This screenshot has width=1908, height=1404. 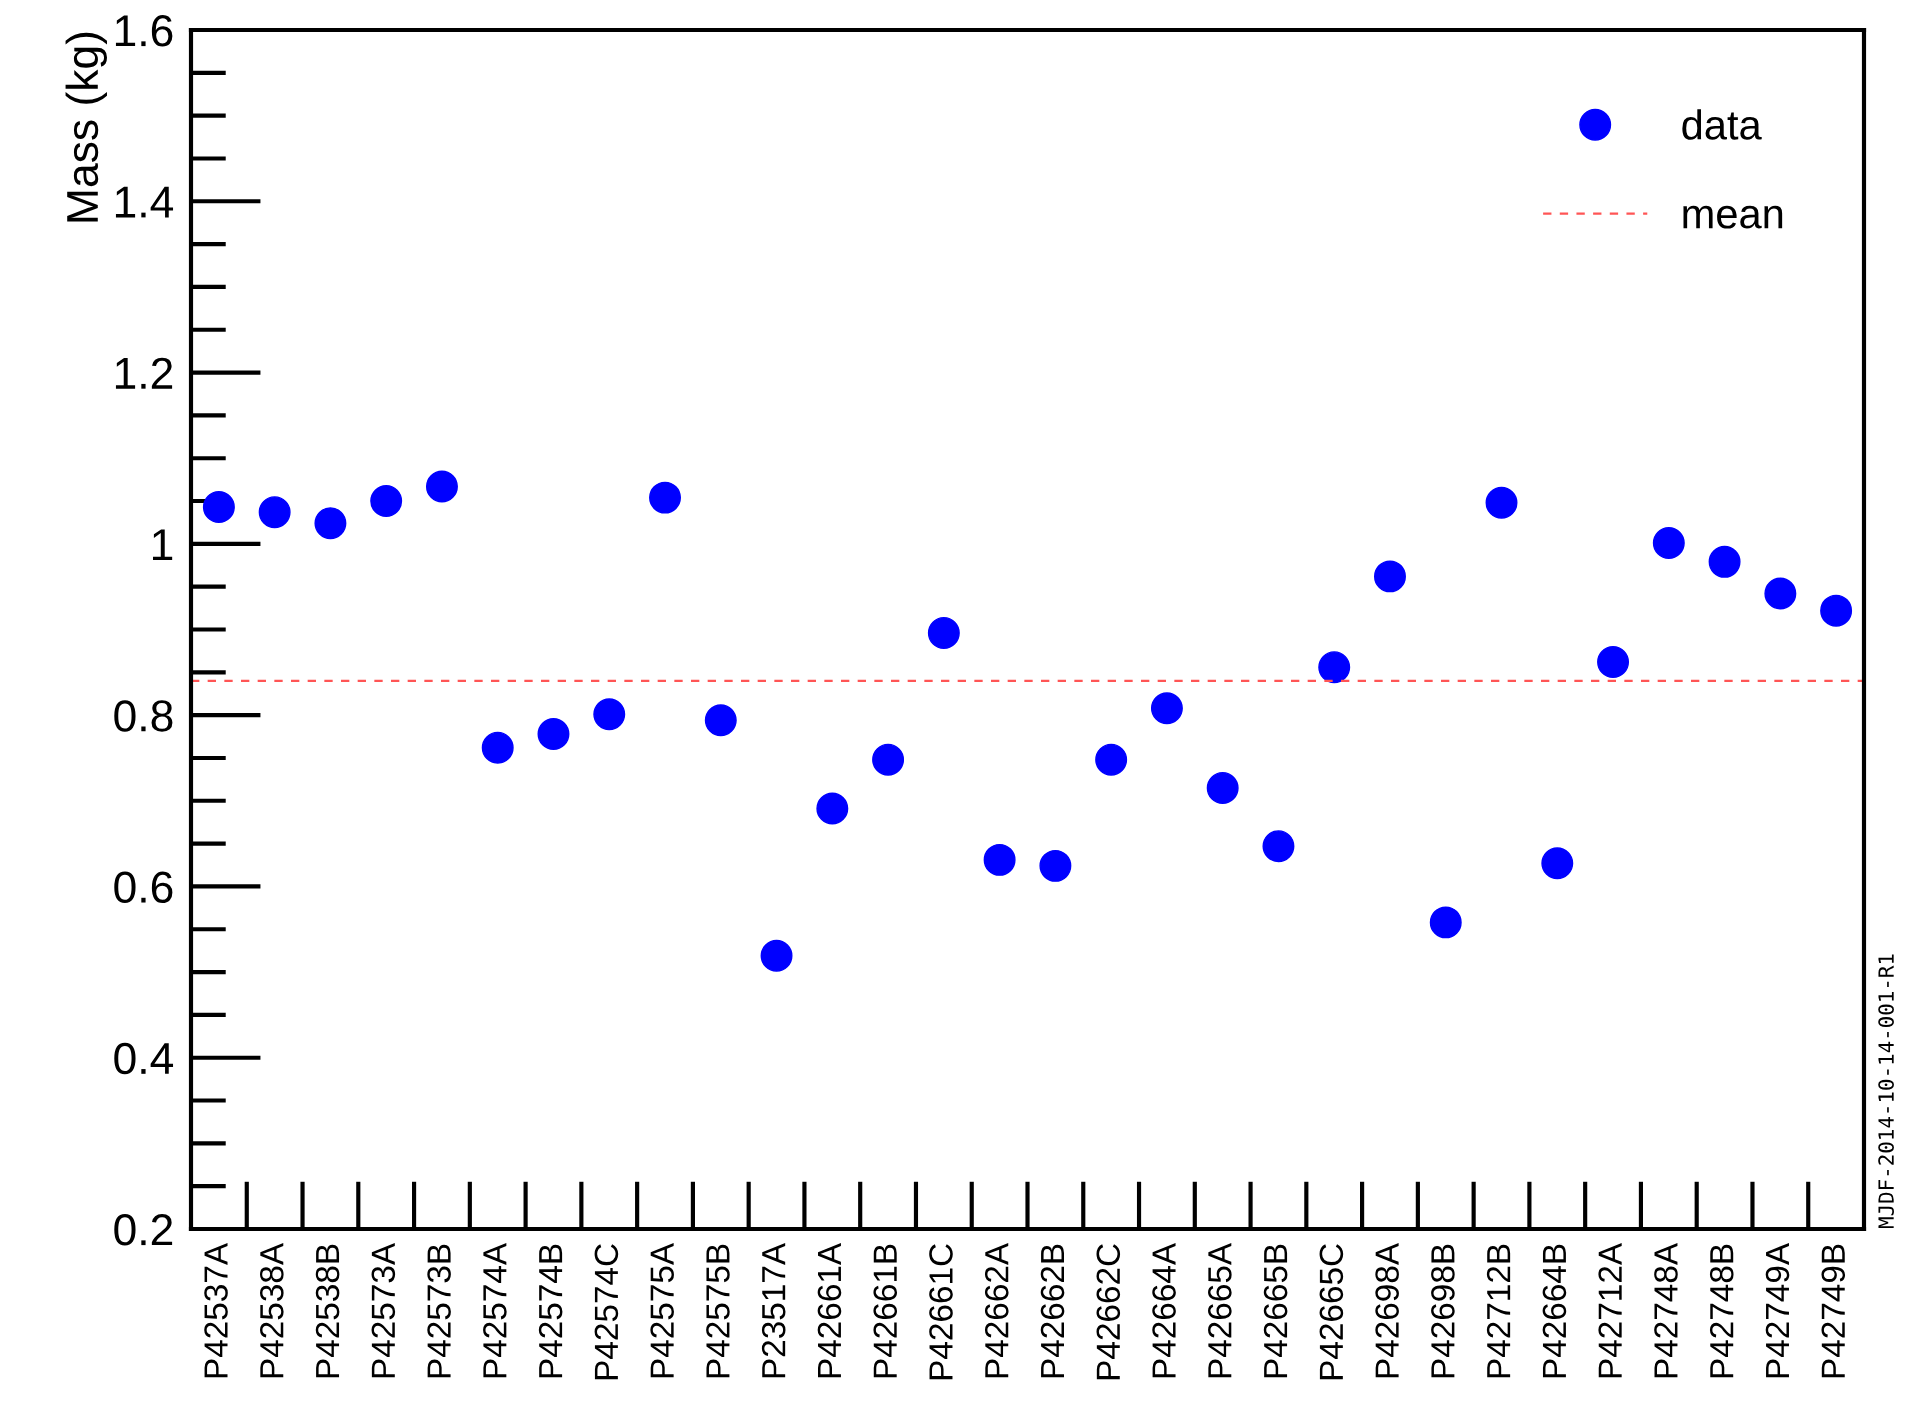 What do you see at coordinates (1275, 1311) in the screenshot?
I see `x-tick-label: P42665B` at bounding box center [1275, 1311].